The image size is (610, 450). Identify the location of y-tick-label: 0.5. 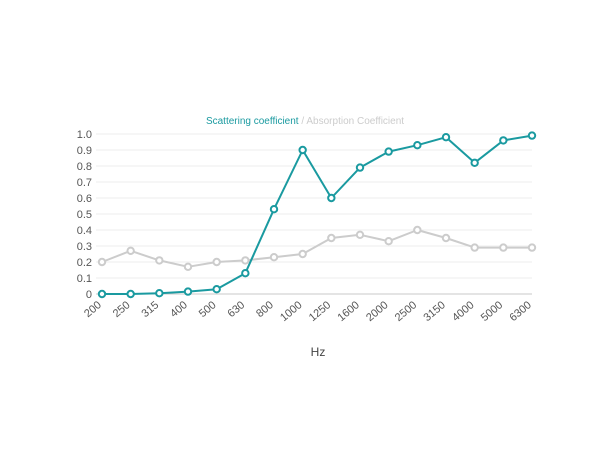
(84, 215).